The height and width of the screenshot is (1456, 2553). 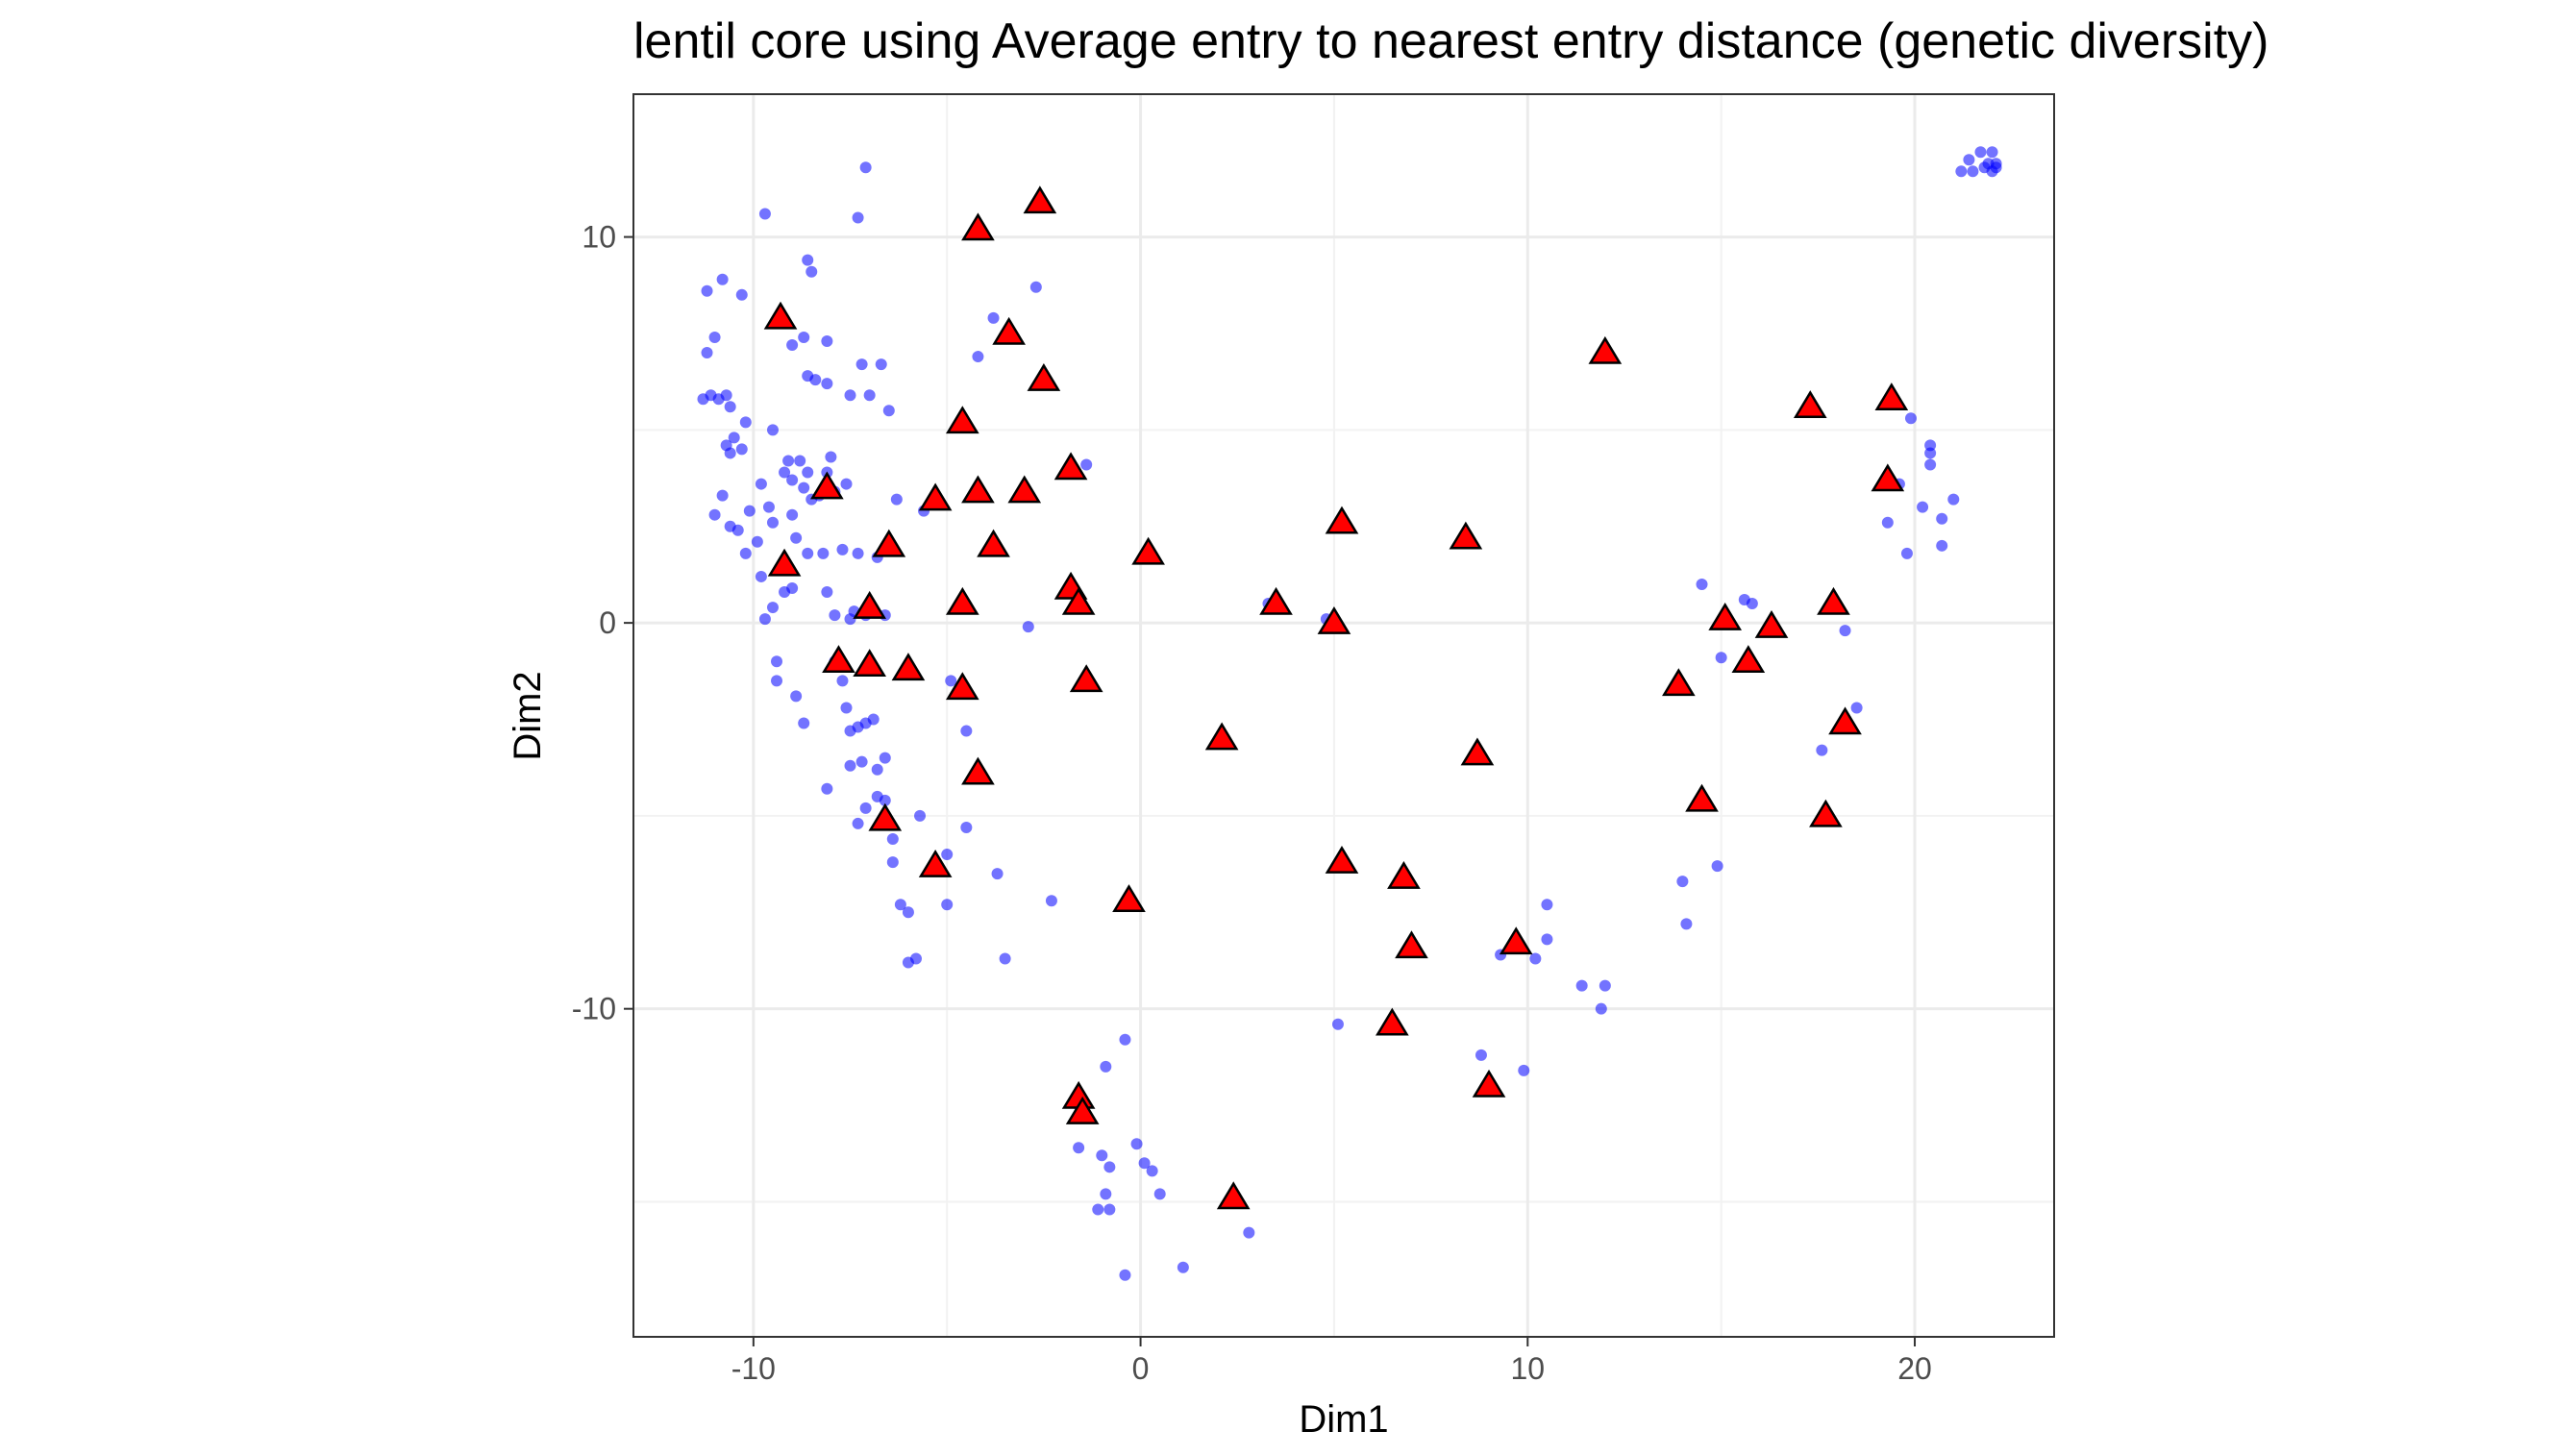 I want to click on x-tick-label: 20, so click(x=1914, y=1369).